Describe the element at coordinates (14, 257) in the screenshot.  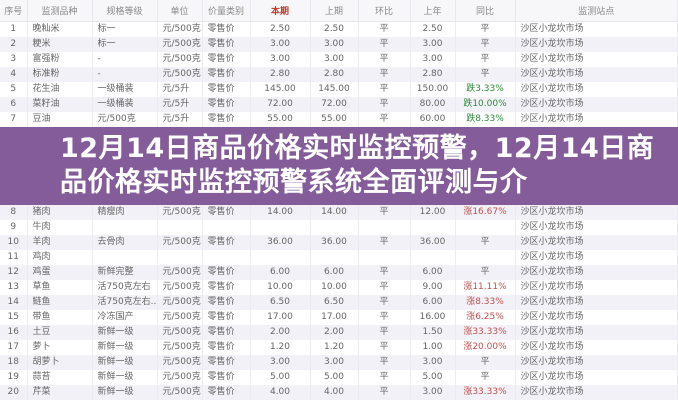
I see `cell-index: 11` at that location.